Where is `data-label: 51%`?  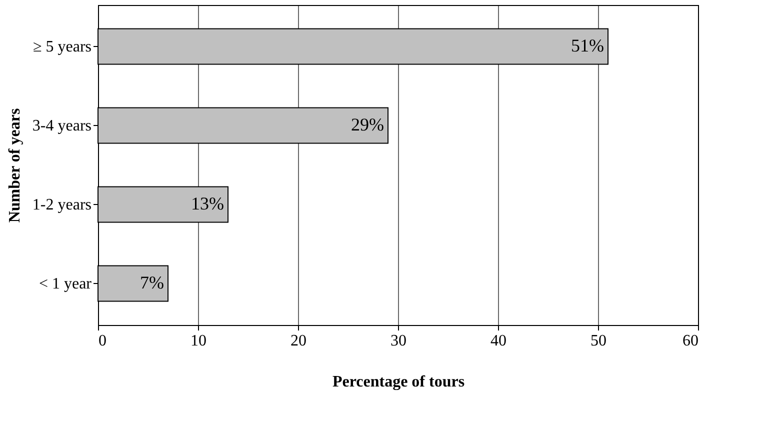
data-label: 51% is located at coordinates (587, 45).